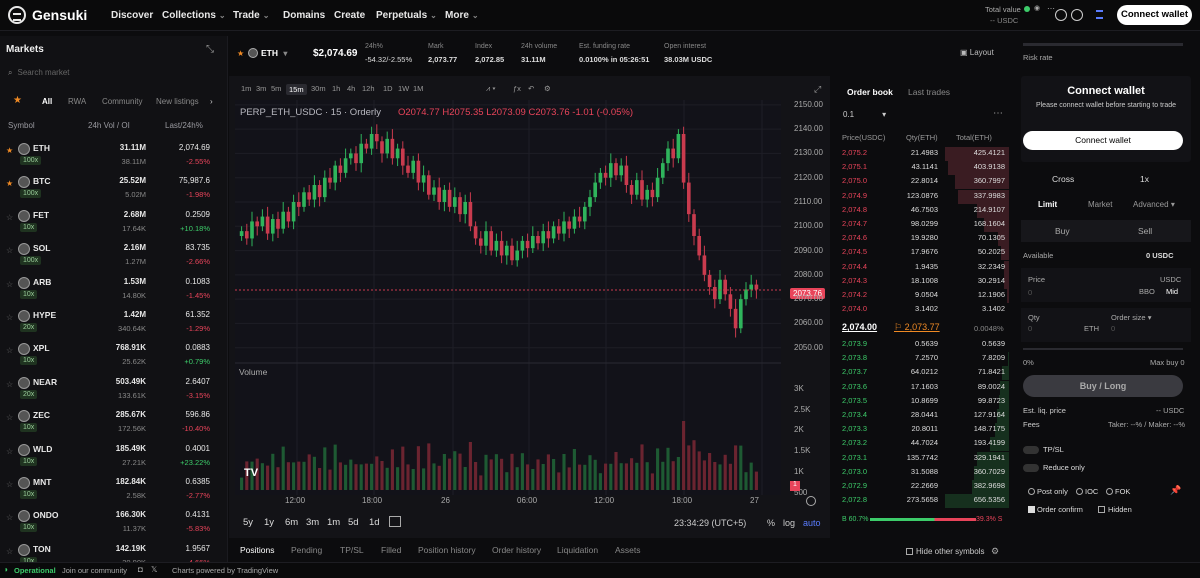 The image size is (1200, 578). What do you see at coordinates (923, 253) in the screenshot?
I see `ask-row: 2,074.5 17.9676 50.2025` at bounding box center [923, 253].